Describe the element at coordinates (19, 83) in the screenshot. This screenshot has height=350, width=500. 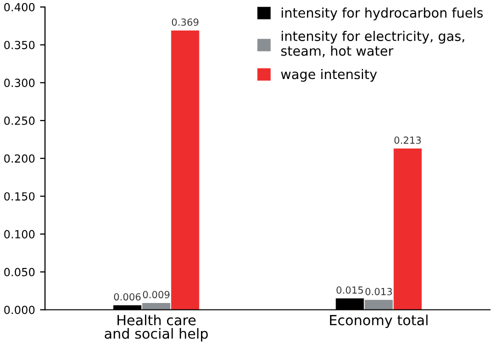
I see `y-tick-label: 0.300` at that location.